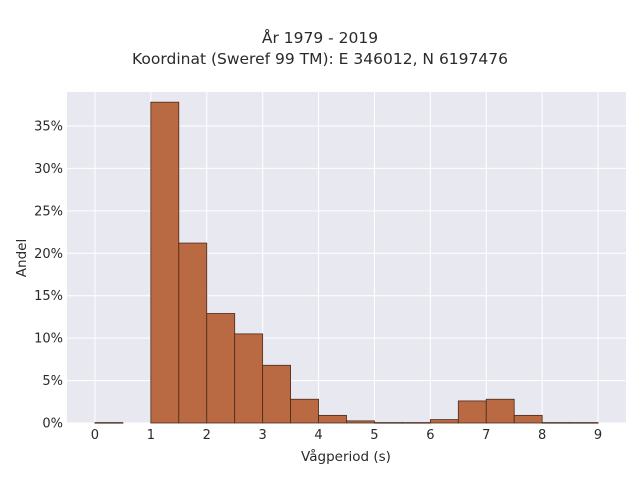 The image size is (640, 480). Describe the element at coordinates (430, 435) in the screenshot. I see `x-tick-label: 6` at that location.